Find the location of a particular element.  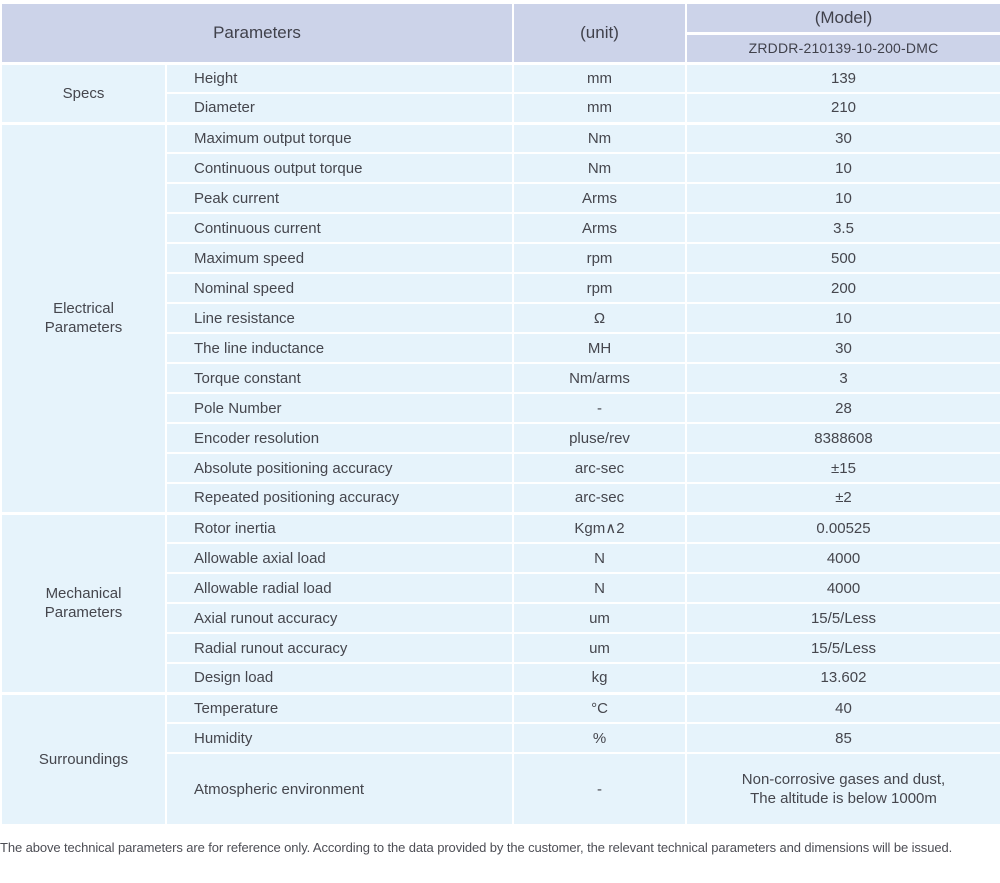

param-name-cell: Maximum speed is located at coordinates (339, 258).